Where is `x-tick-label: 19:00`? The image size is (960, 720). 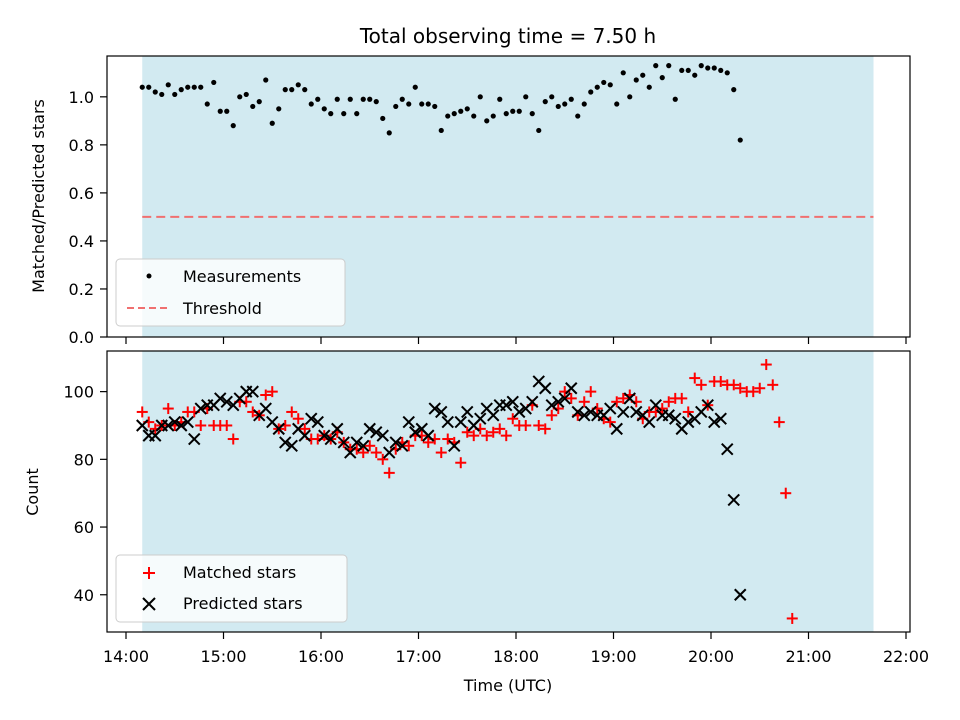 x-tick-label: 19:00 is located at coordinates (613, 656).